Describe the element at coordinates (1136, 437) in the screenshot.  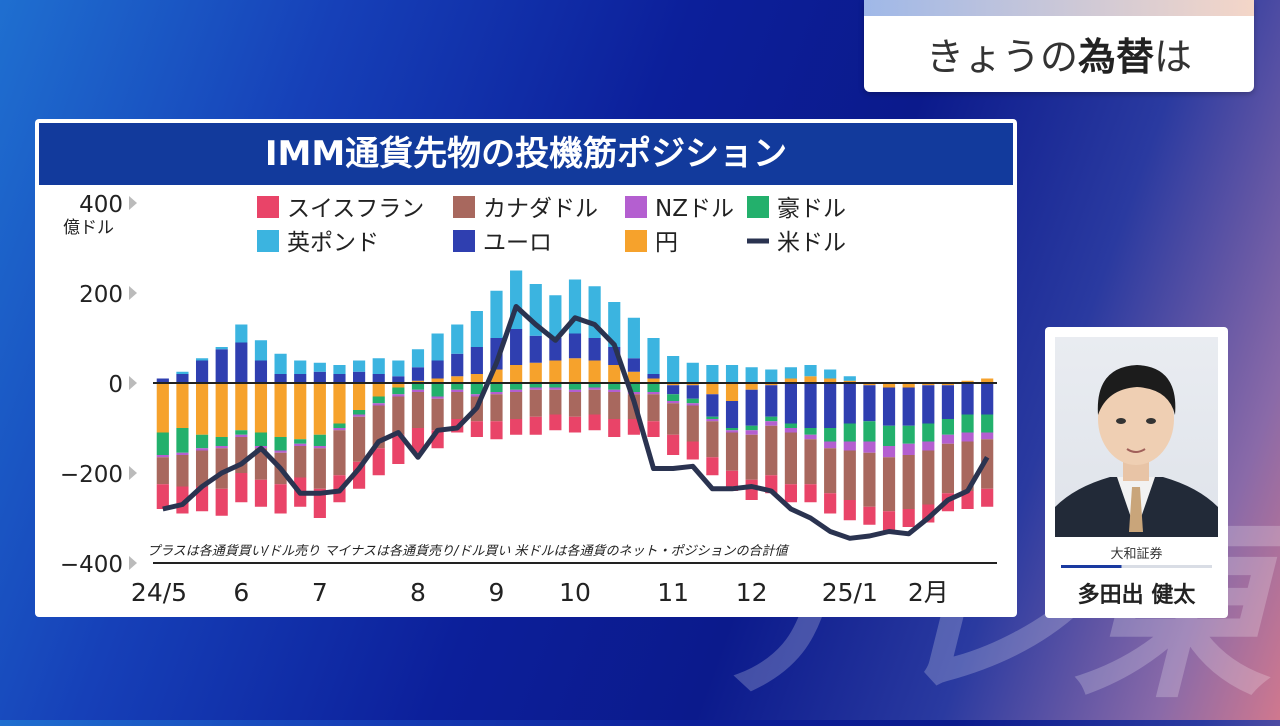
I see `commentator-photo` at that location.